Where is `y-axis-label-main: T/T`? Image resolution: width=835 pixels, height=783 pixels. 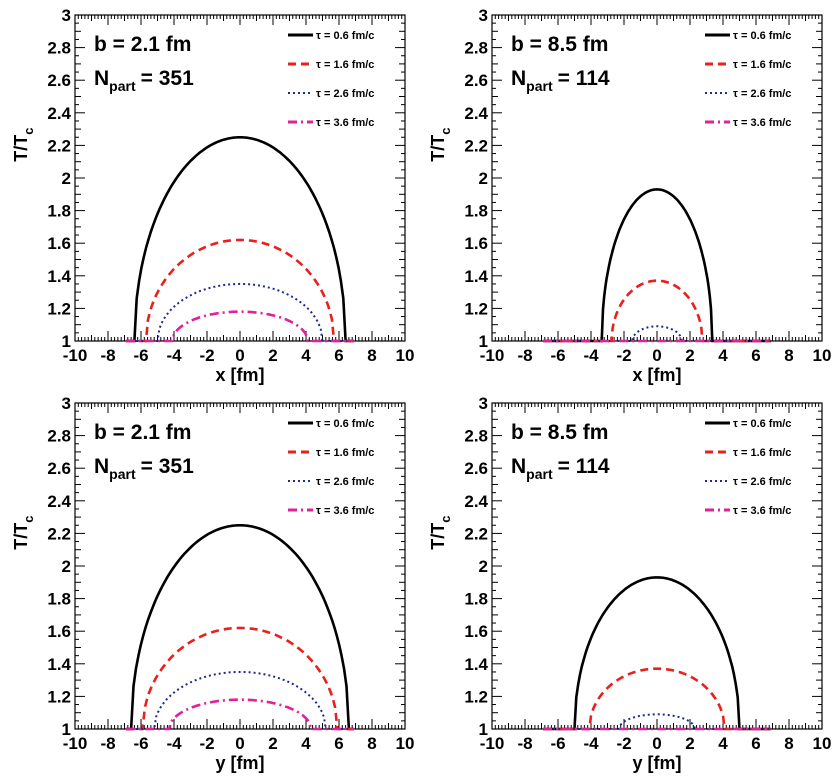
y-axis-label-main: T/T is located at coordinates (21, 536).